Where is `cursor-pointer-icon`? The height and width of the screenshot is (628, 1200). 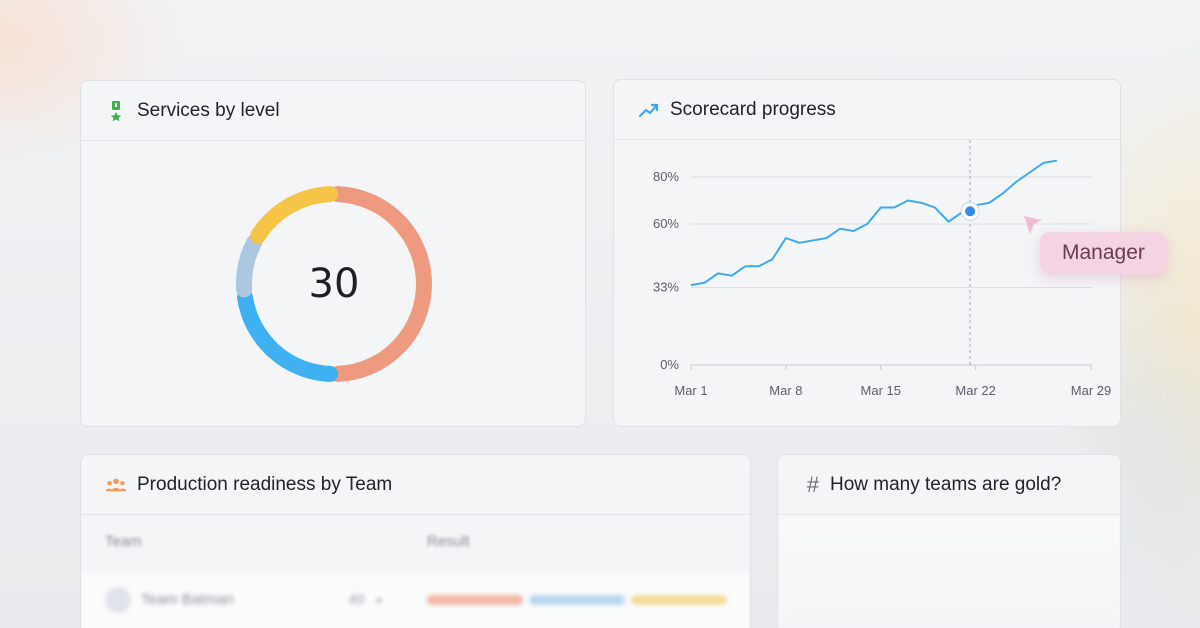
cursor-pointer-icon is located at coordinates (1033, 225).